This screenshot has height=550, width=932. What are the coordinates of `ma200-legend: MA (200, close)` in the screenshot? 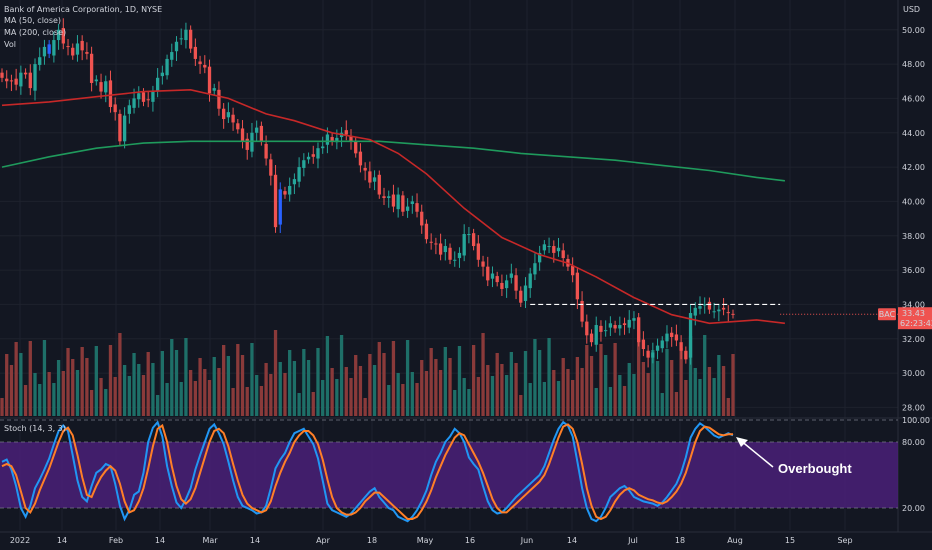 It's located at (35, 32).